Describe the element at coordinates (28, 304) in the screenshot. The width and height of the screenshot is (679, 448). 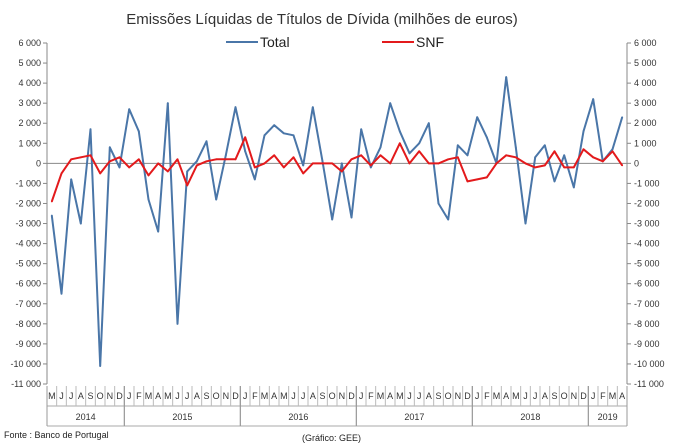
I see `y-tick-label-left: -7 000` at that location.